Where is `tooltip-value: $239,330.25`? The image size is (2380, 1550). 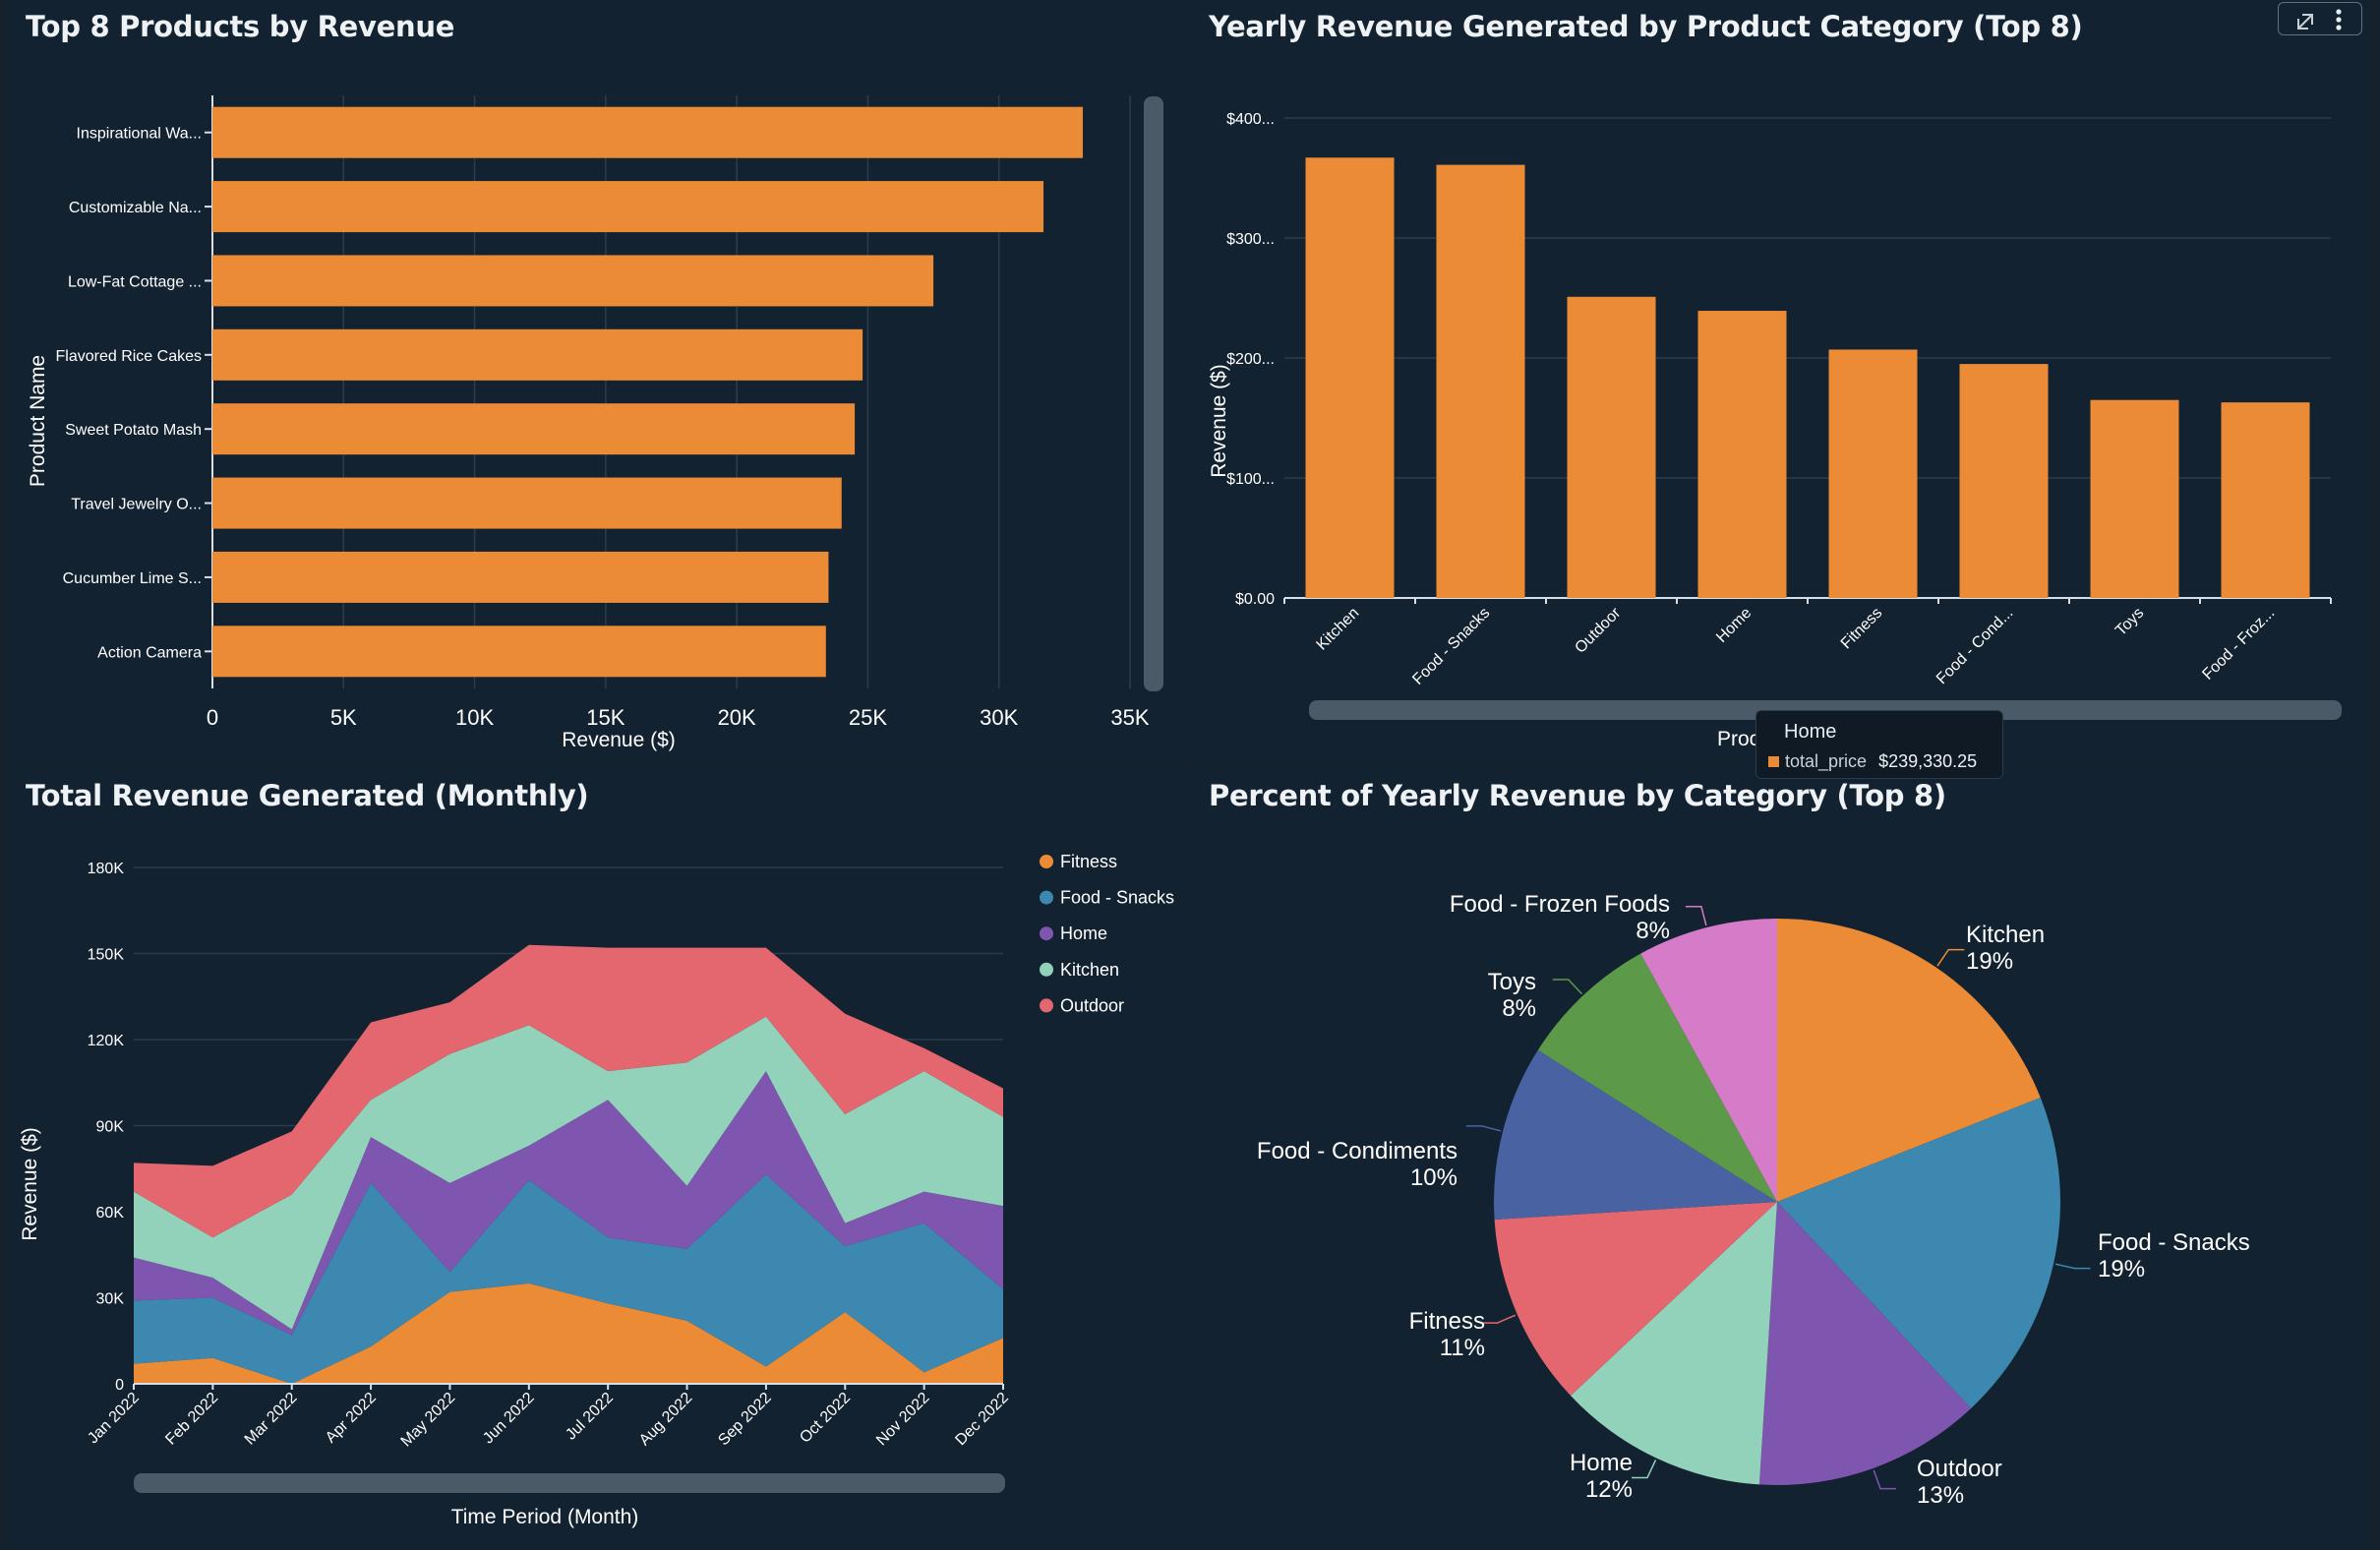
tooltip-value: $239,330.25 is located at coordinates (1928, 761).